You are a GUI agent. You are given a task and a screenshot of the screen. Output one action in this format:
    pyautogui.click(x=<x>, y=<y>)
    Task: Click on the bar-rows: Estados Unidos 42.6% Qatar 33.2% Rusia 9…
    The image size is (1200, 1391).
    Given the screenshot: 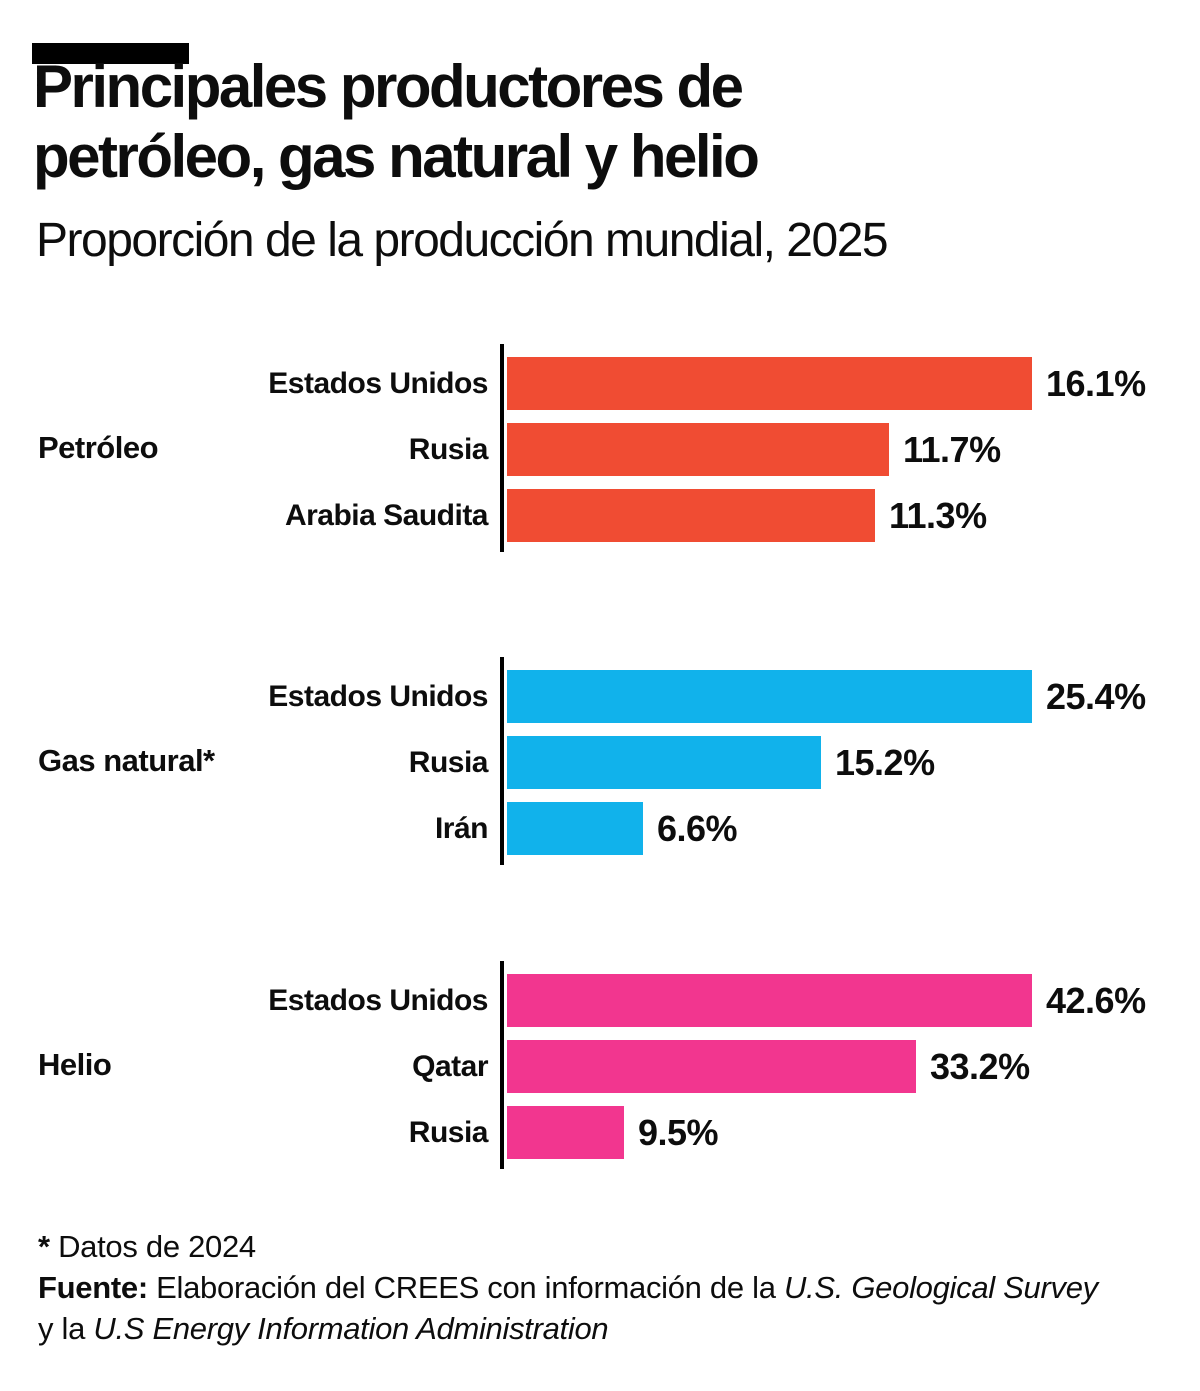 What is the action you would take?
    pyautogui.click(x=600, y=1066)
    